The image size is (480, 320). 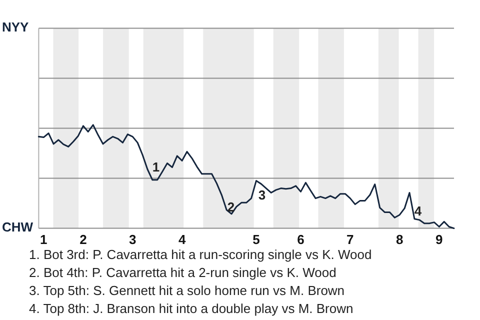 What do you see at coordinates (262, 194) in the screenshot?
I see `annotation: 3` at bounding box center [262, 194].